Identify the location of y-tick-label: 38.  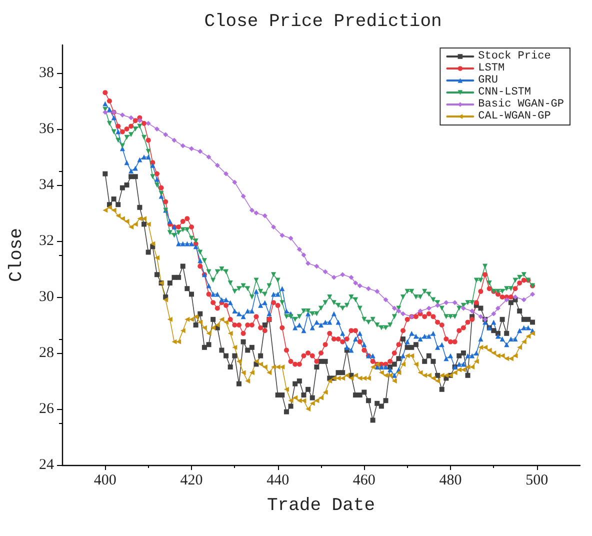
(46, 73).